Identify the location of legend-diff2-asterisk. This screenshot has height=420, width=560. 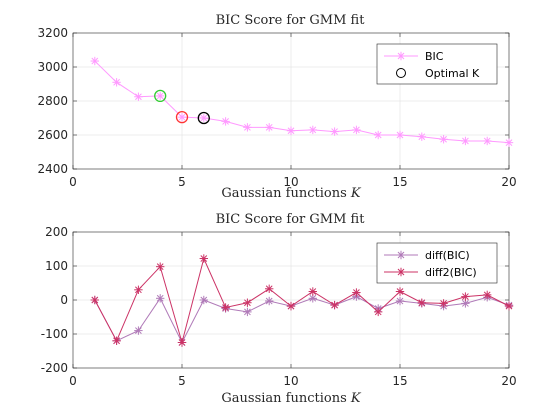
(401, 272).